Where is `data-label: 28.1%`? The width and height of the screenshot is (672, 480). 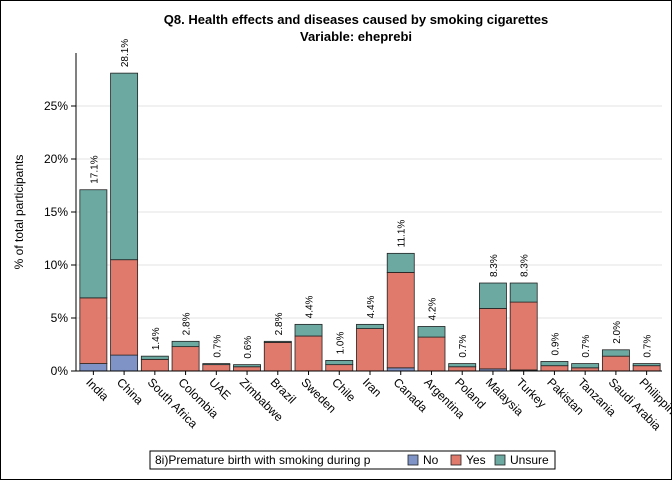
data-label: 28.1% is located at coordinates (125, 53).